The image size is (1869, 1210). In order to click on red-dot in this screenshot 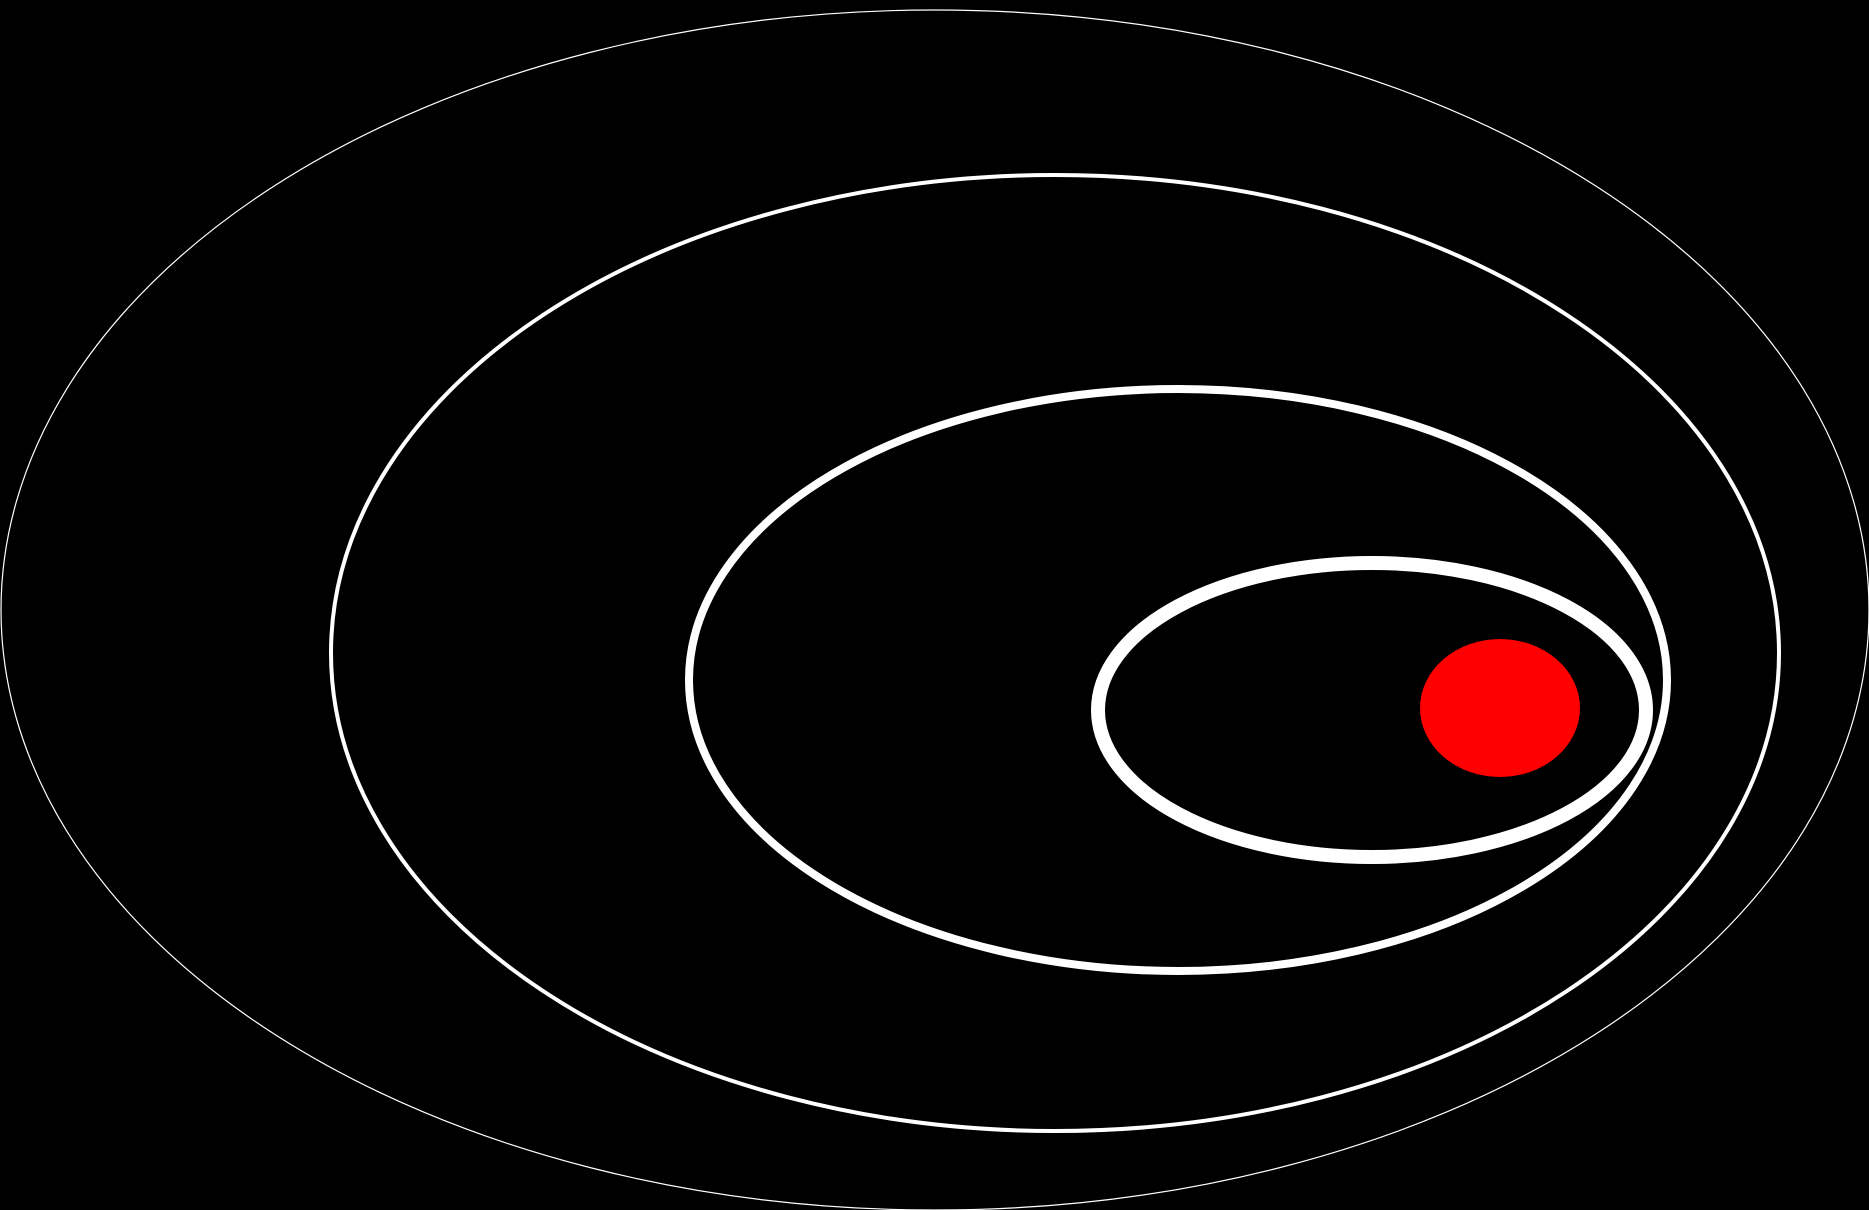, I will do `click(1500, 708)`.